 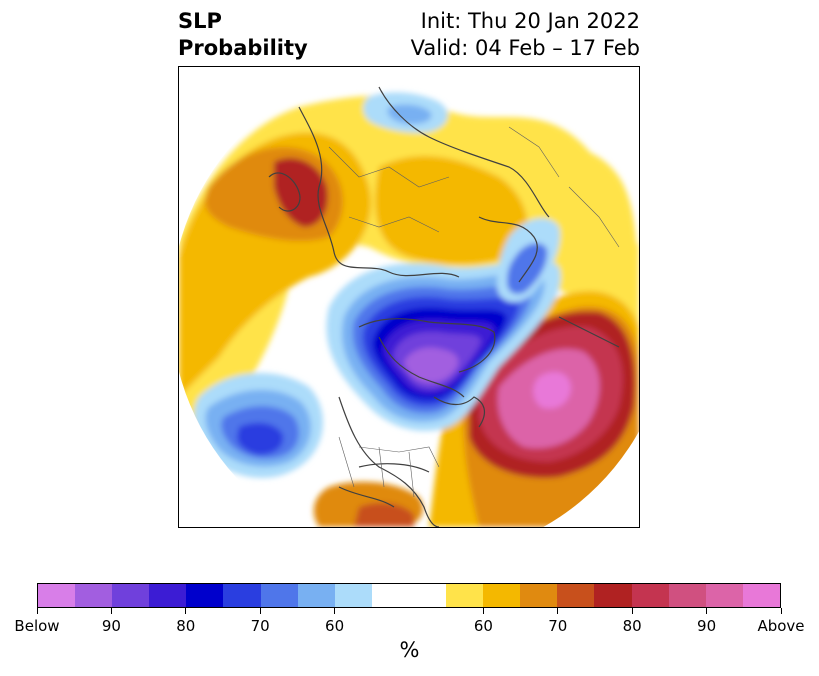 I want to click on probability-colorbar, so click(x=409, y=595).